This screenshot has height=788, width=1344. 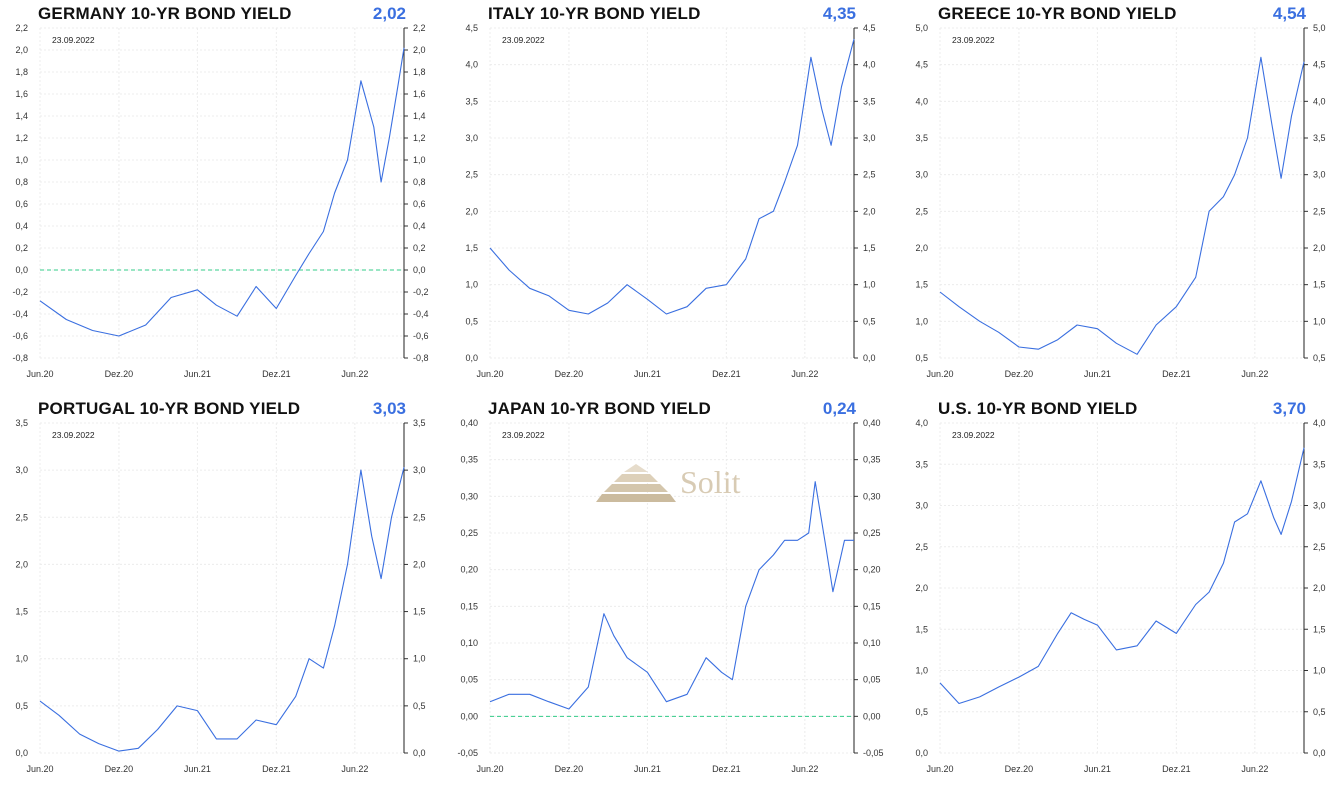 What do you see at coordinates (389, 408) in the screenshot?
I see `last-value: 3,03` at bounding box center [389, 408].